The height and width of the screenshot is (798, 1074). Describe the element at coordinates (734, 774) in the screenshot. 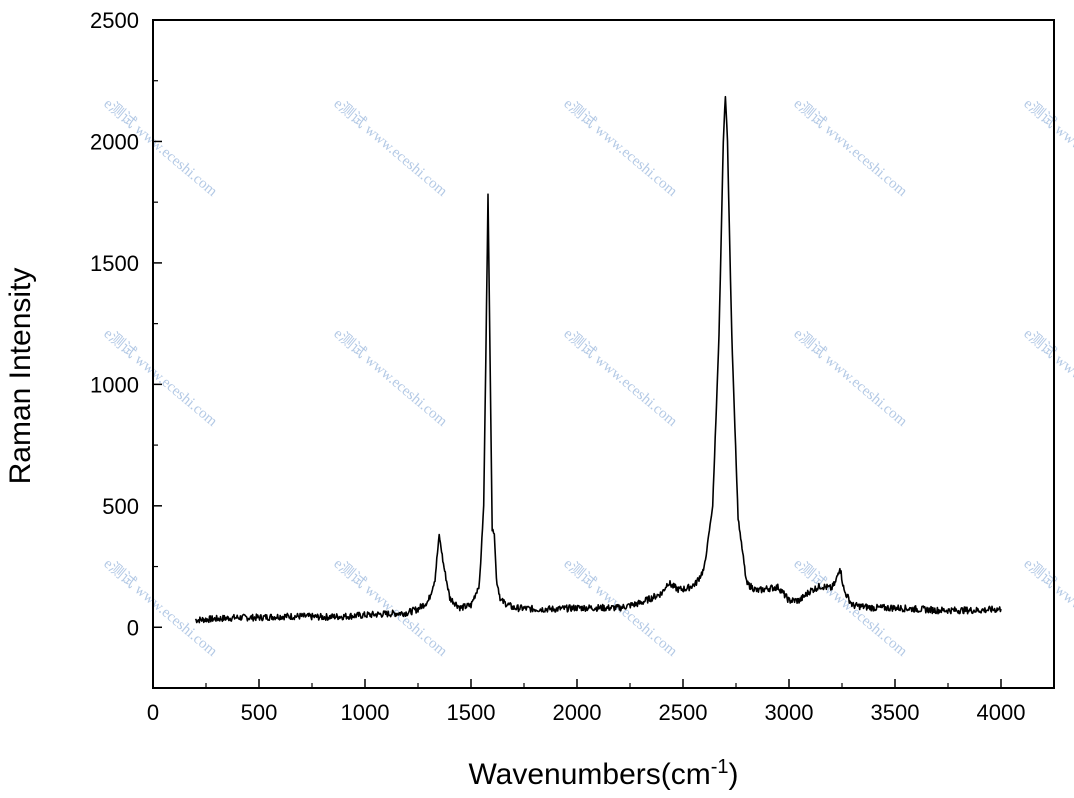

I see `x-axis-title-suffix: )` at that location.